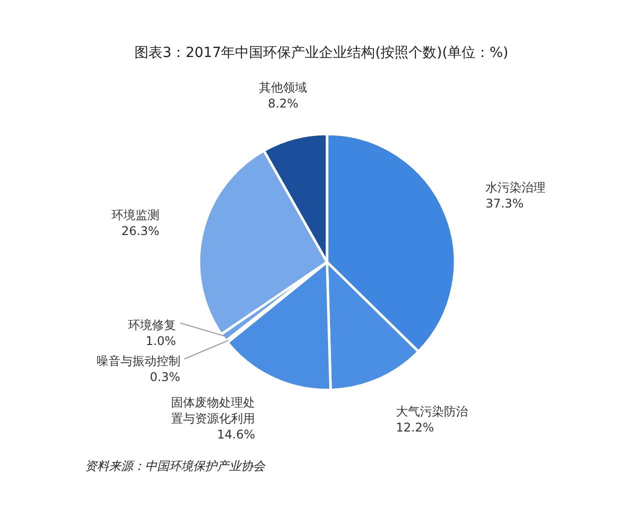  Describe the element at coordinates (152, 325) in the screenshot. I see `slice-label: 环境修复` at that location.